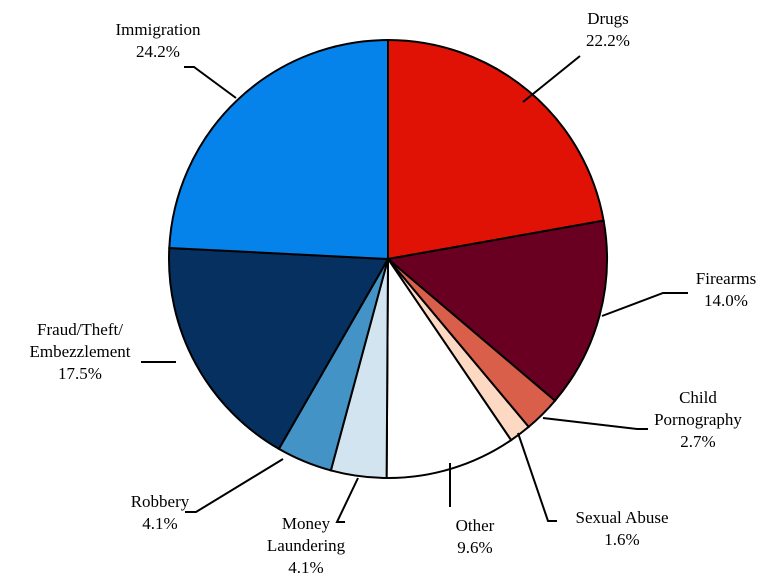 This screenshot has width=767, height=585. What do you see at coordinates (158, 40) in the screenshot?
I see `label-immigration: Immigration 24.2%` at bounding box center [158, 40].